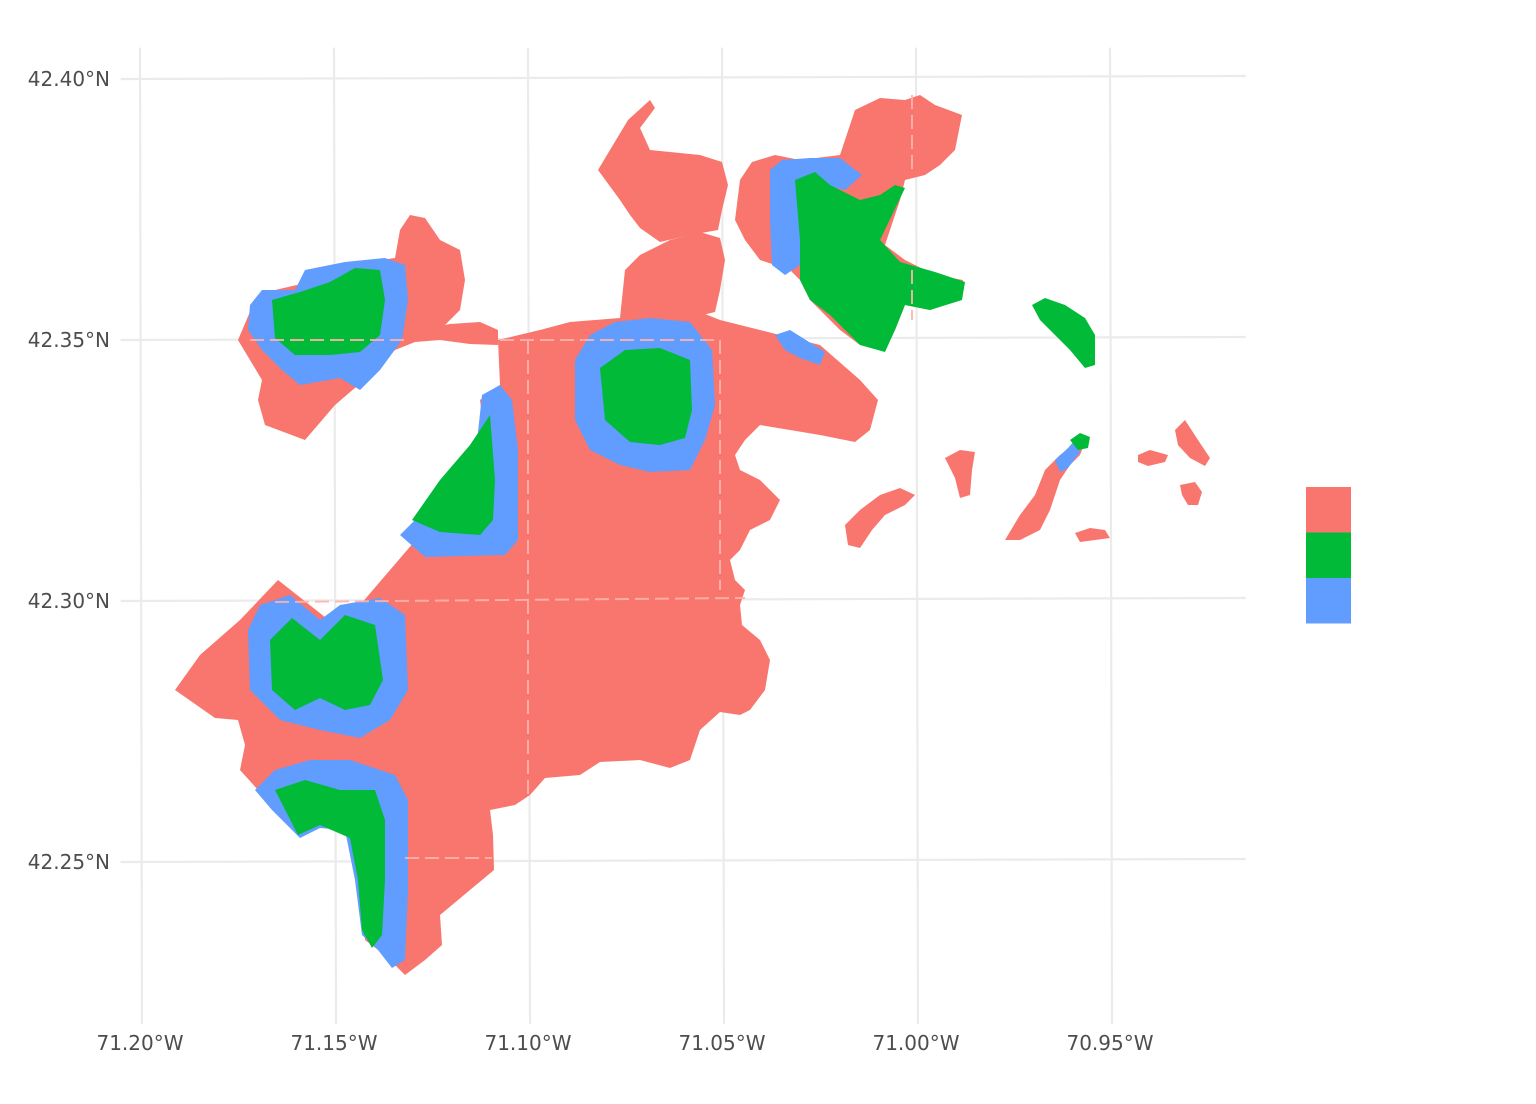 The image size is (1536, 1104). What do you see at coordinates (139, 1043) in the screenshot?
I see `x-tick-label: 71.20°W` at bounding box center [139, 1043].